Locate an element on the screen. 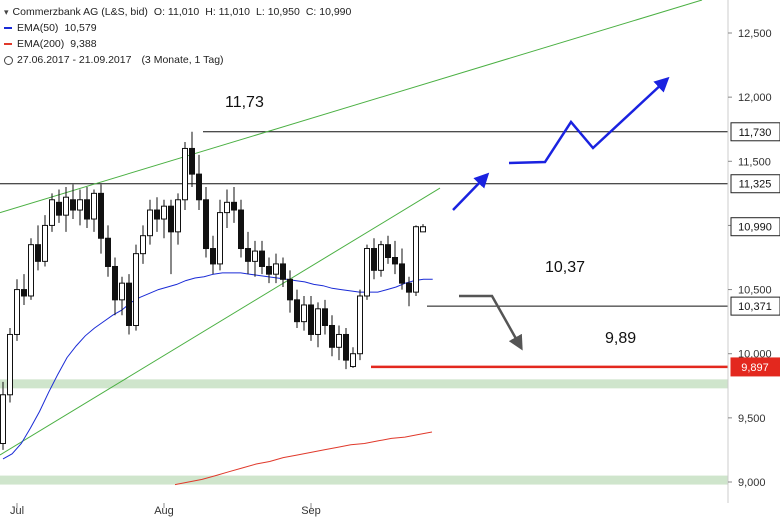 The width and height of the screenshot is (780, 521). x-tick-label: Aug is located at coordinates (164, 511).